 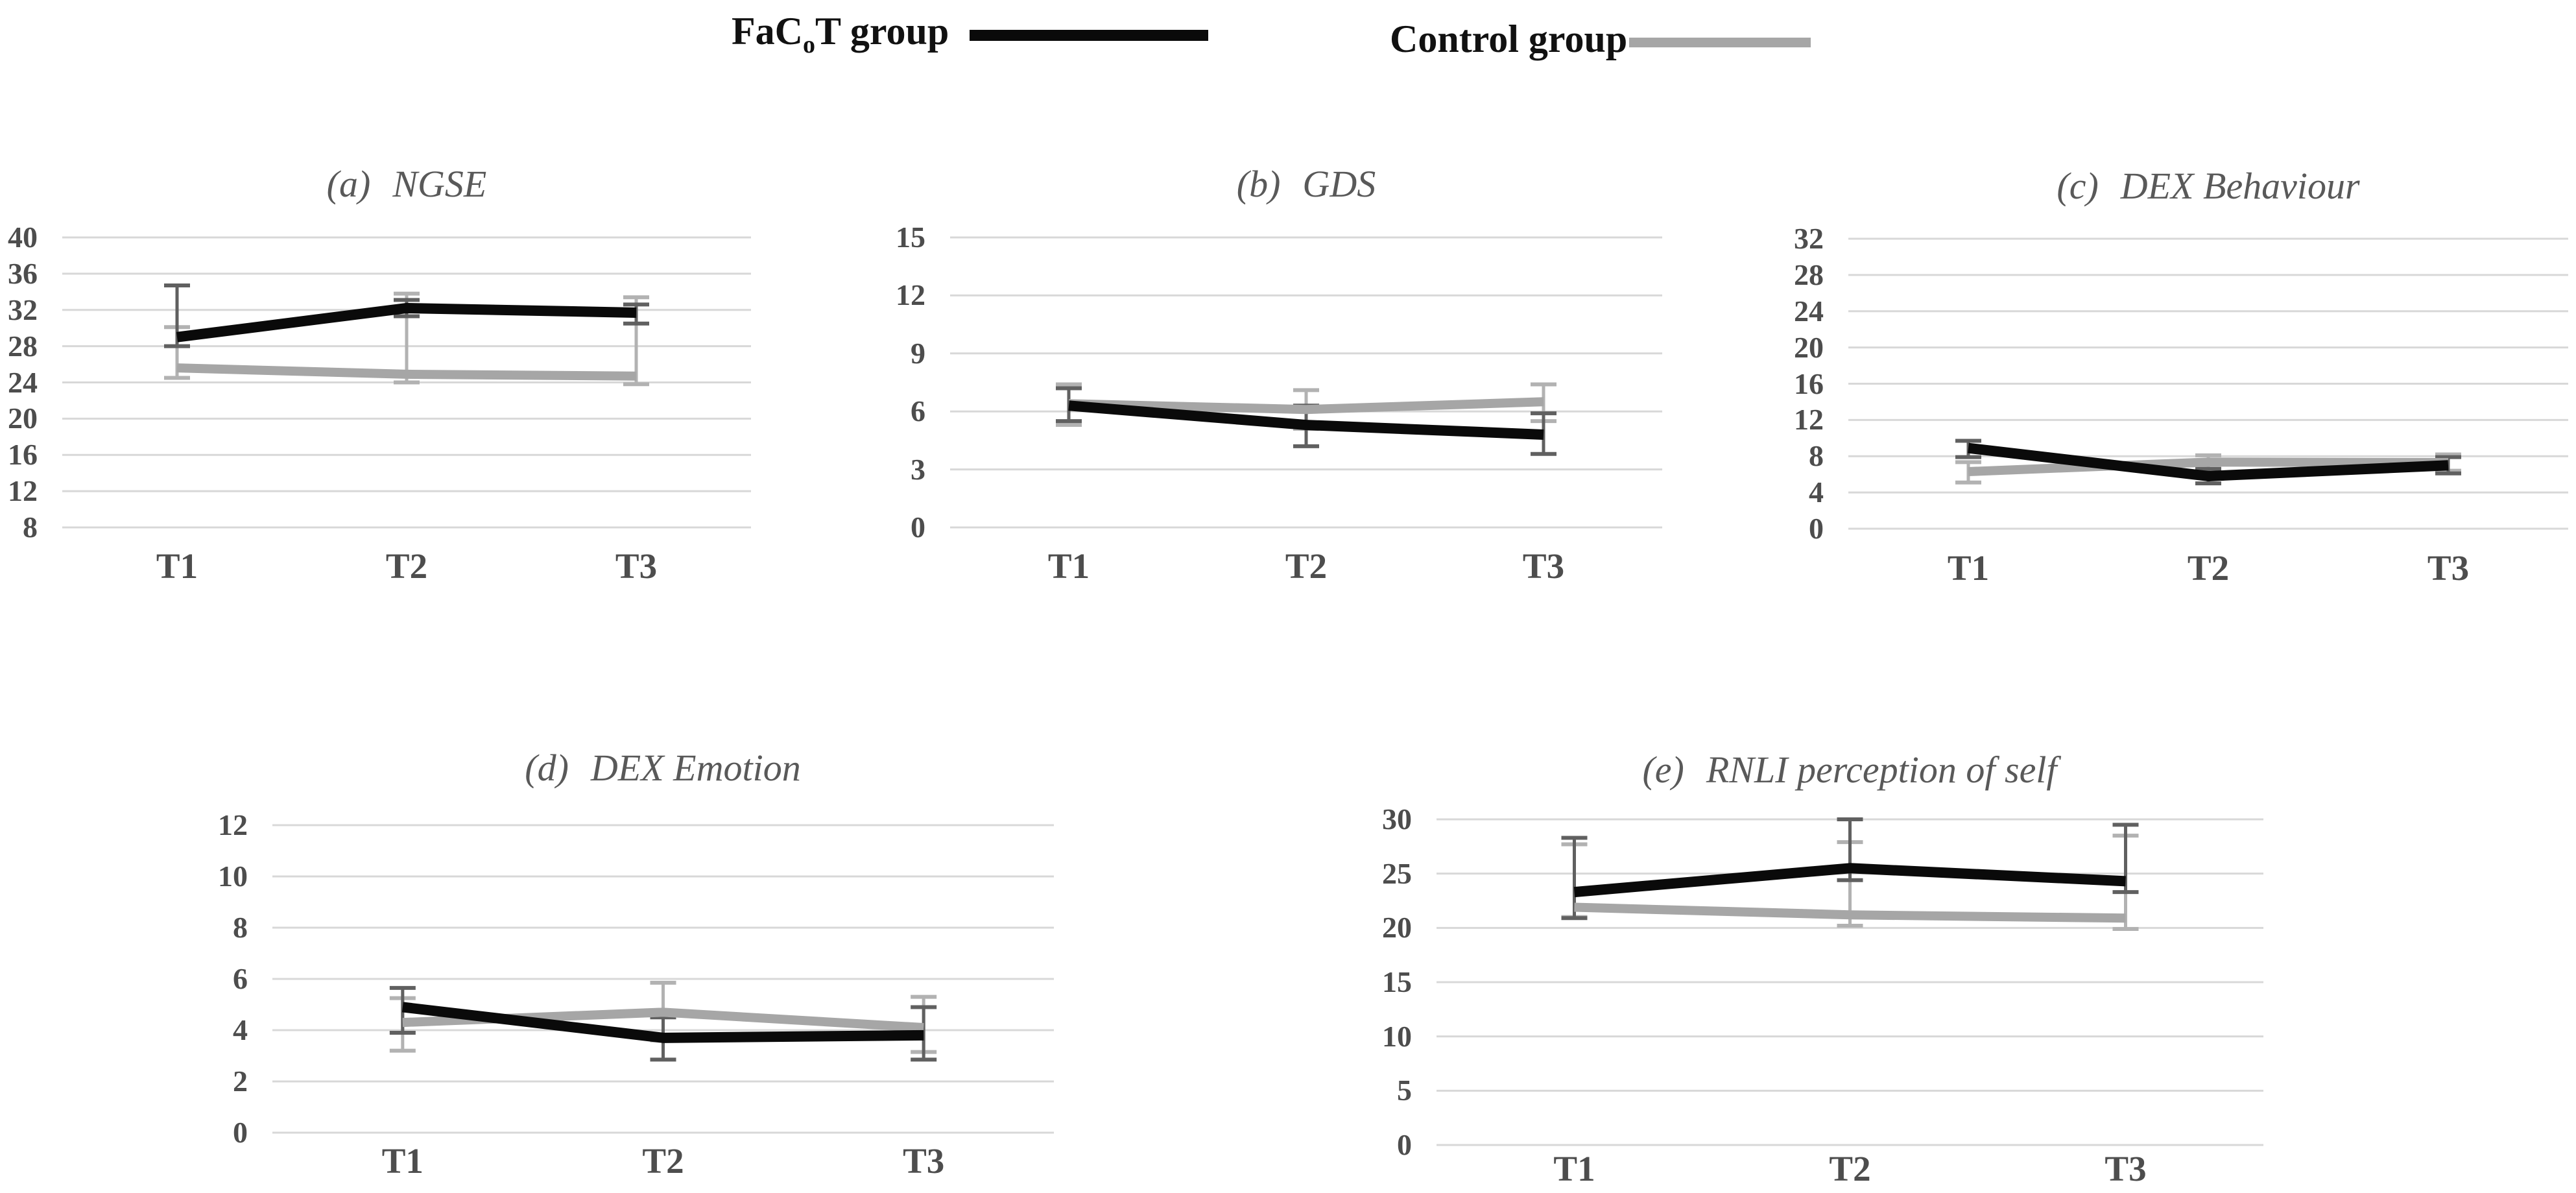 What do you see at coordinates (2126, 1168) in the screenshot?
I see `x-category-label-e: T3` at bounding box center [2126, 1168].